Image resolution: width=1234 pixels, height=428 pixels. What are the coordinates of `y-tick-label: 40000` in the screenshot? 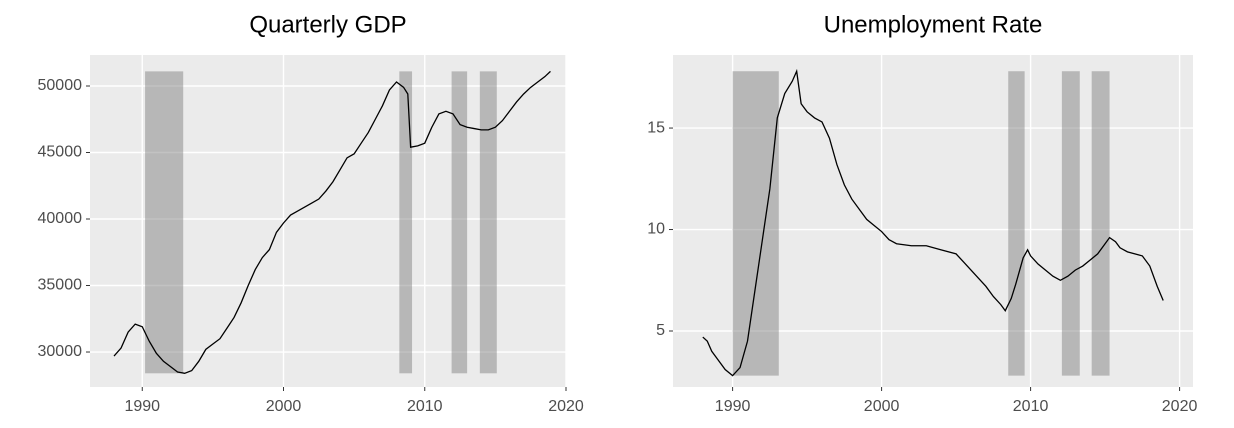 It's located at (60, 218).